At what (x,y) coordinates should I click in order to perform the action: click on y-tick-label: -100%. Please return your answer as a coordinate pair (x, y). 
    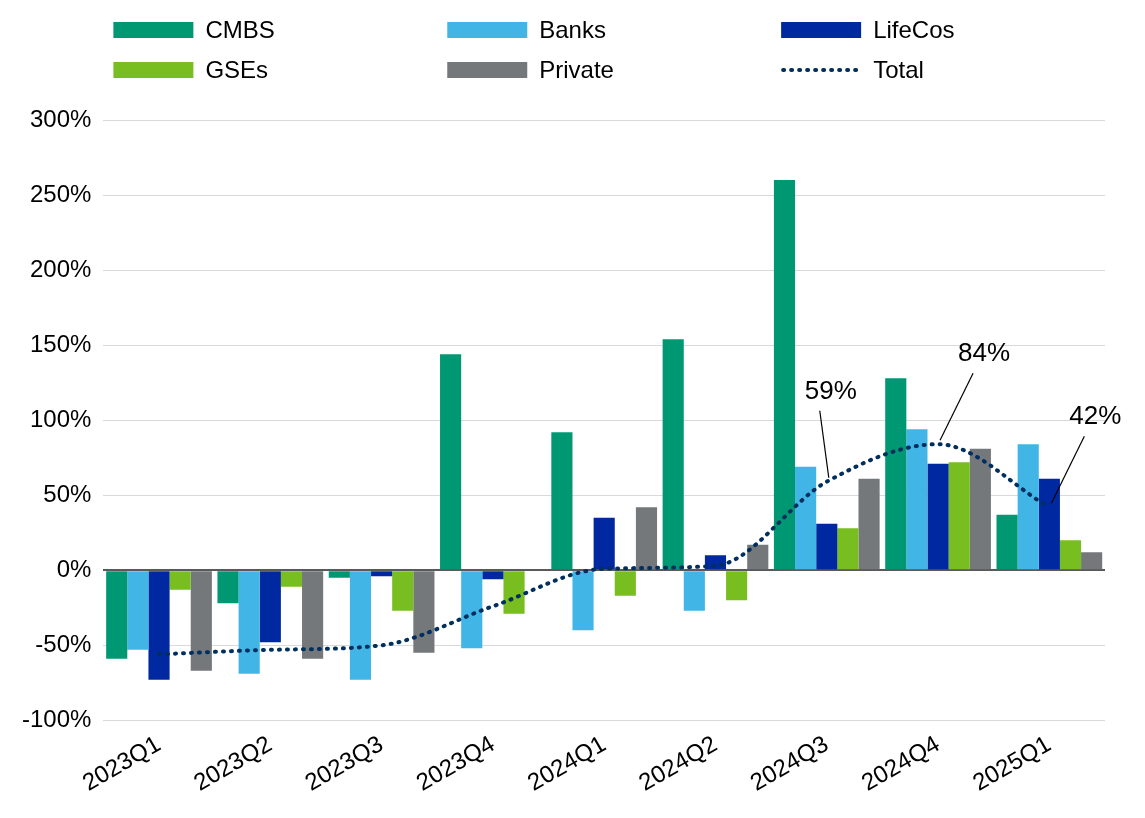
    Looking at the image, I should click on (57, 718).